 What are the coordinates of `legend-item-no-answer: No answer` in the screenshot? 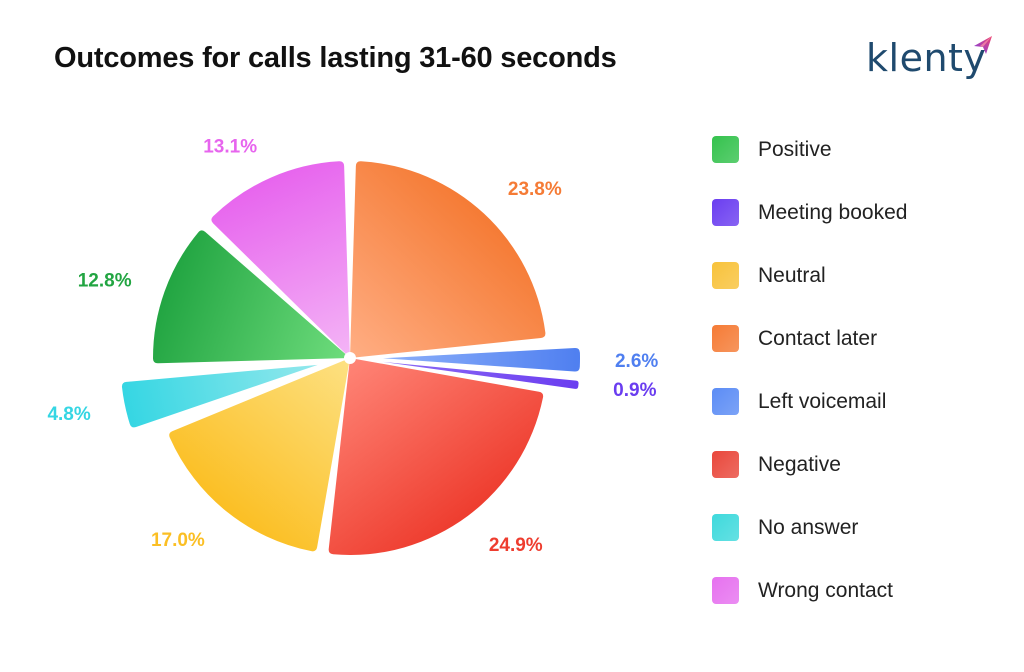 It's located at (809, 527).